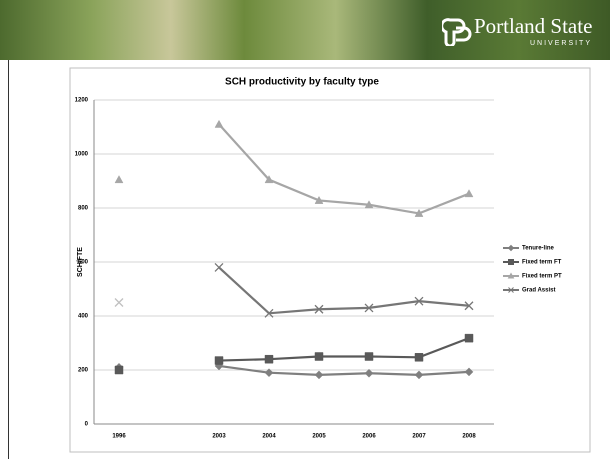  Describe the element at coordinates (538, 291) in the screenshot. I see `legend-label: Grad Assist` at that location.